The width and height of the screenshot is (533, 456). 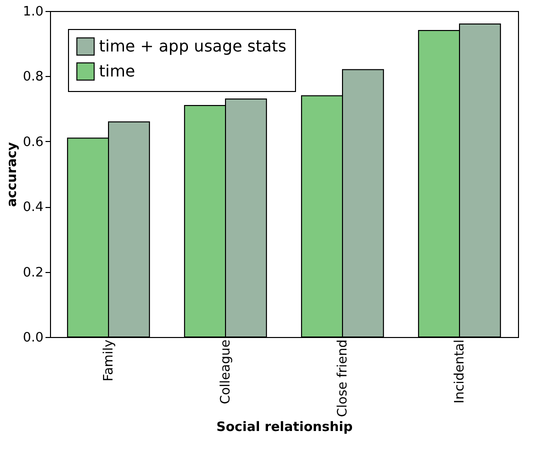 What do you see at coordinates (33, 77) in the screenshot?
I see `y-tick-label: 0.8` at bounding box center [33, 77].